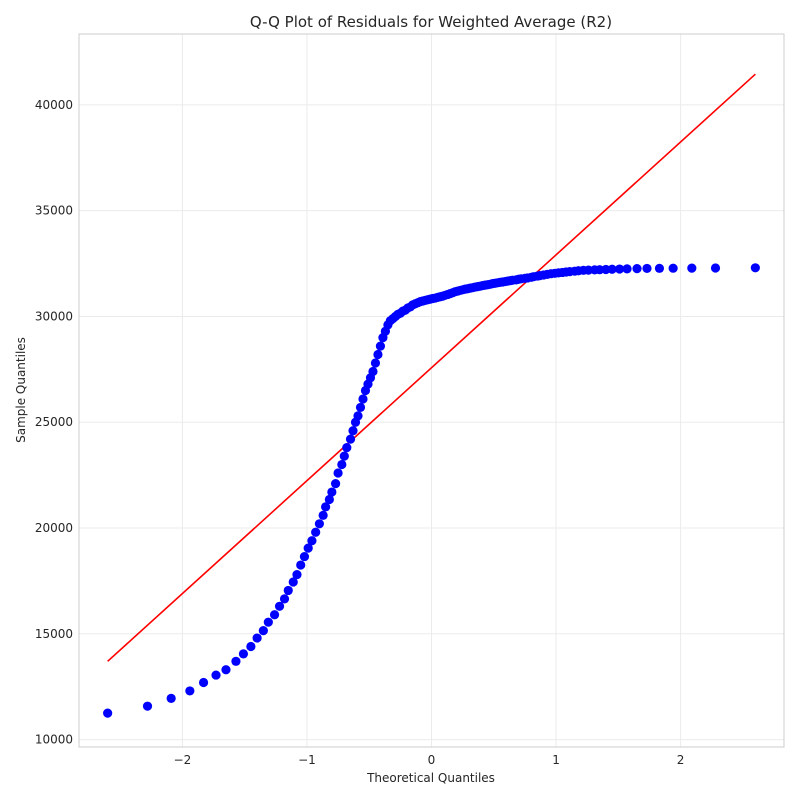  Describe the element at coordinates (432, 760) in the screenshot. I see `x-tick-label: 0` at that location.